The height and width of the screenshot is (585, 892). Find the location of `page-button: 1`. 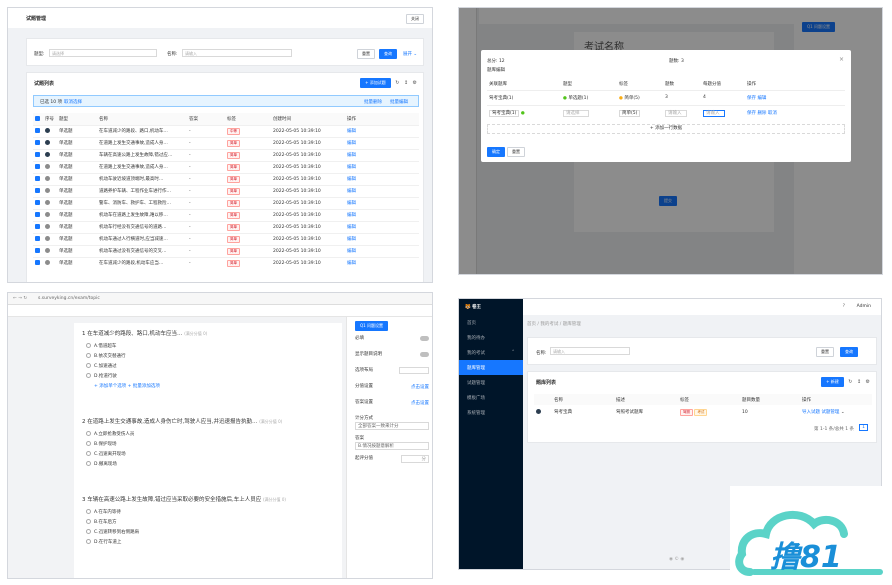

page-button: 1 is located at coordinates (863, 427).